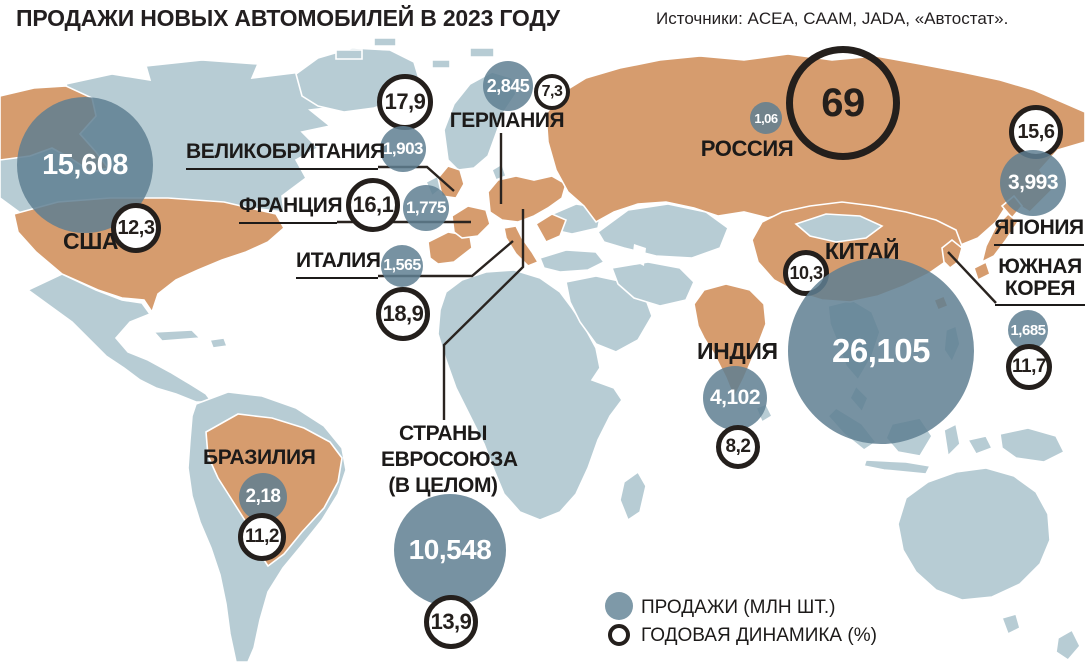 This screenshot has width=1085, height=664. I want to click on dynamics-legend-ring-icon, so click(619, 635).